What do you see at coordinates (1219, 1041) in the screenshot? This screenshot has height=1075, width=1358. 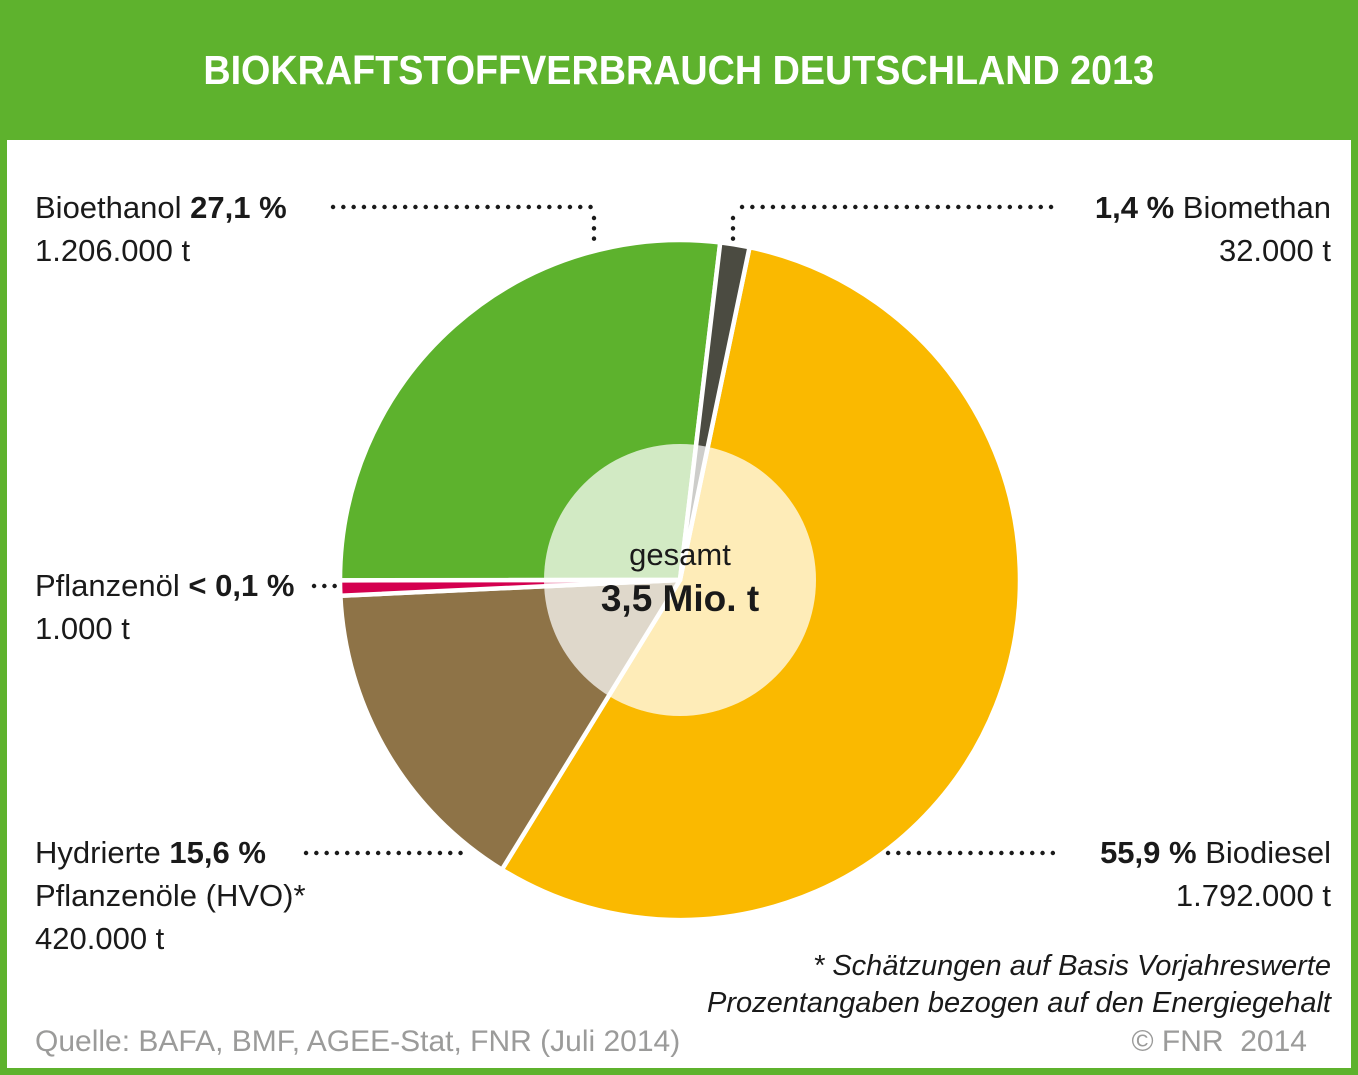 I see `copyright-notice: © FNR 2014` at bounding box center [1219, 1041].